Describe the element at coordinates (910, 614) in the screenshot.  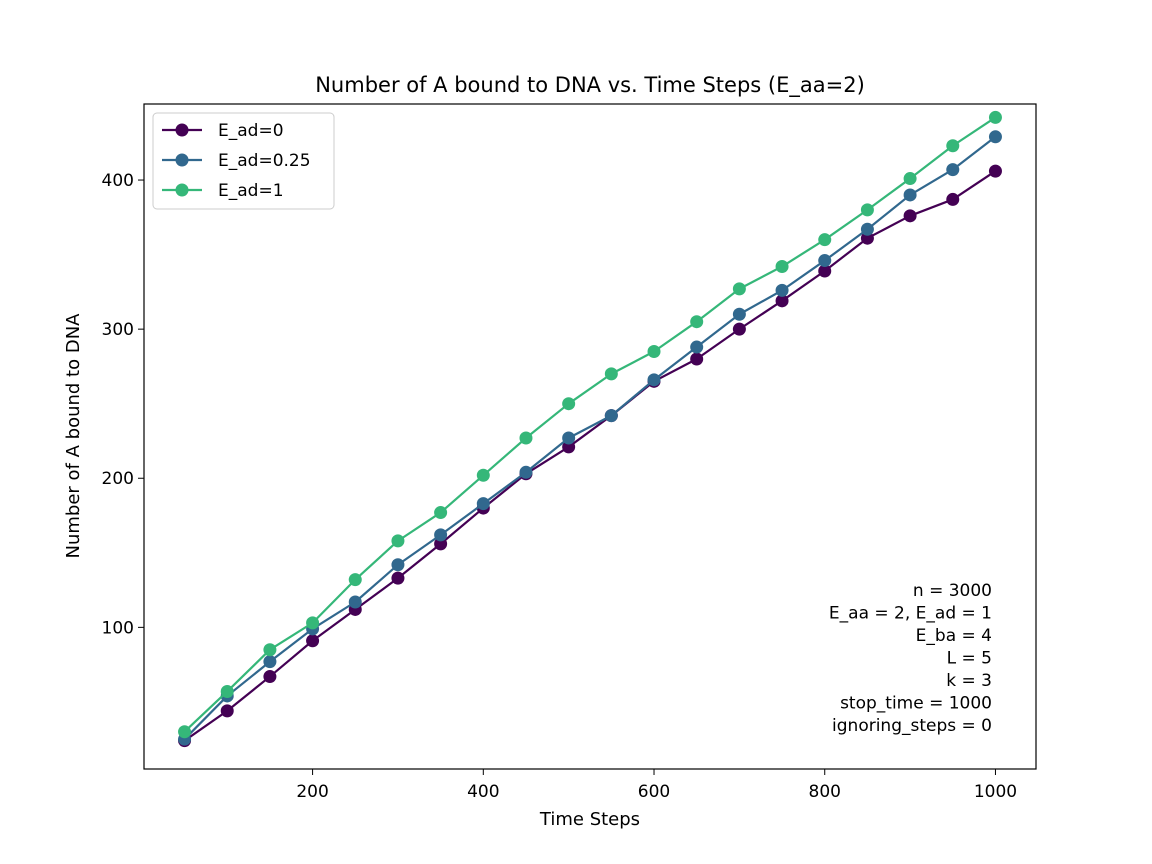
I see `annotation-line: E_aa = 2, E_ad = 1` at that location.